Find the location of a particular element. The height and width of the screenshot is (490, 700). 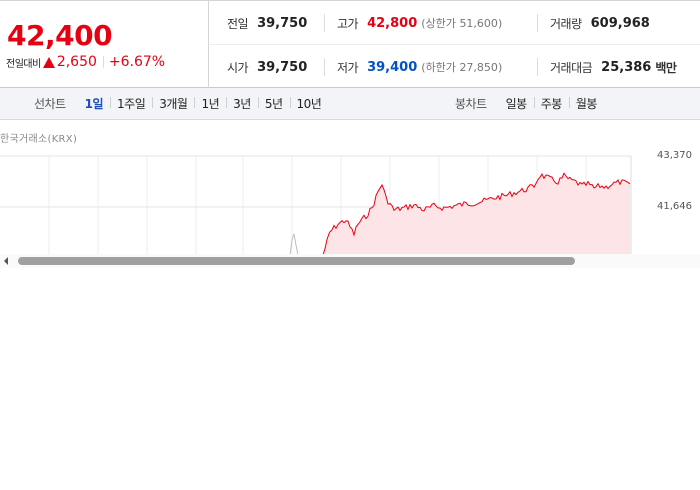

chart-period-tabs: 선차트 1일 1주일 3개월 1년 3년 5년 10년 봉차트 일봉 주봉 월봉 is located at coordinates (350, 104).